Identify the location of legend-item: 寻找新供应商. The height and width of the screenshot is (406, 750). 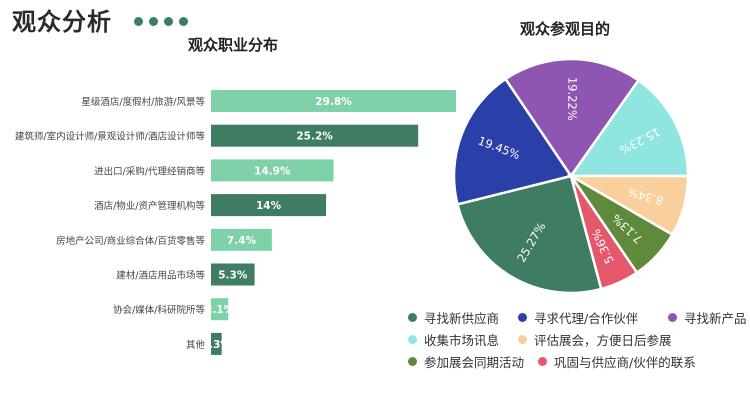
(453, 317).